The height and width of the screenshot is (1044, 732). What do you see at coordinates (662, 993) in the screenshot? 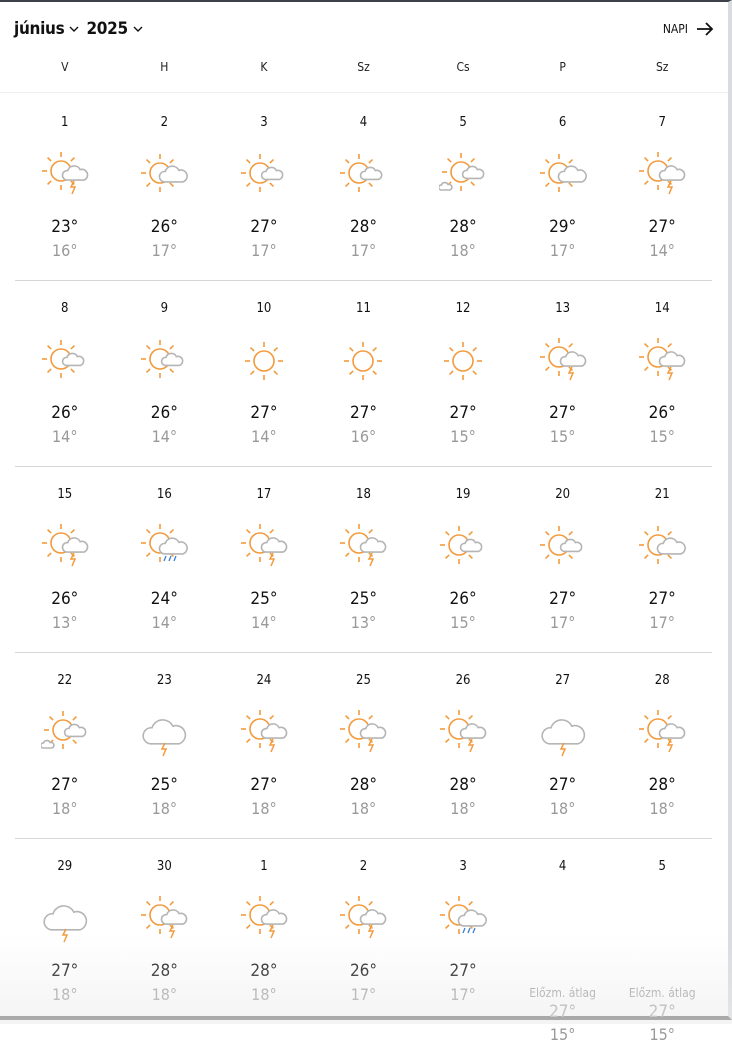
I see `historical-average-label: Előzm. átlag` at bounding box center [662, 993].